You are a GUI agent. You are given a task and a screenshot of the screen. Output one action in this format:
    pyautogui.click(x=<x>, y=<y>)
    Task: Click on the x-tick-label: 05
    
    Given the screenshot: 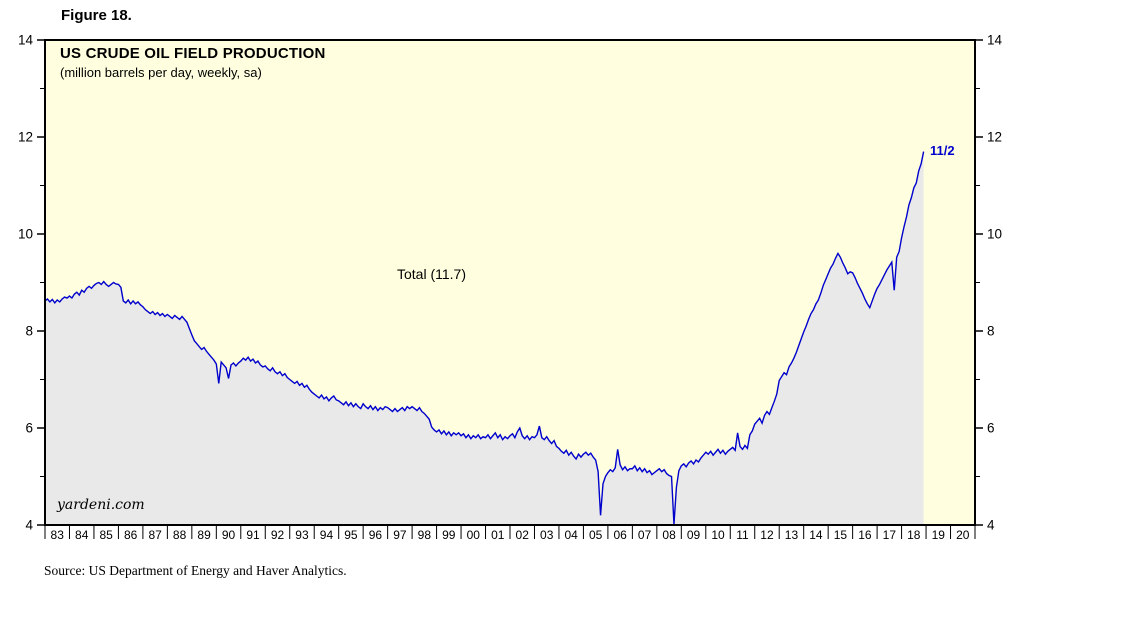 What is the action you would take?
    pyautogui.click(x=596, y=535)
    